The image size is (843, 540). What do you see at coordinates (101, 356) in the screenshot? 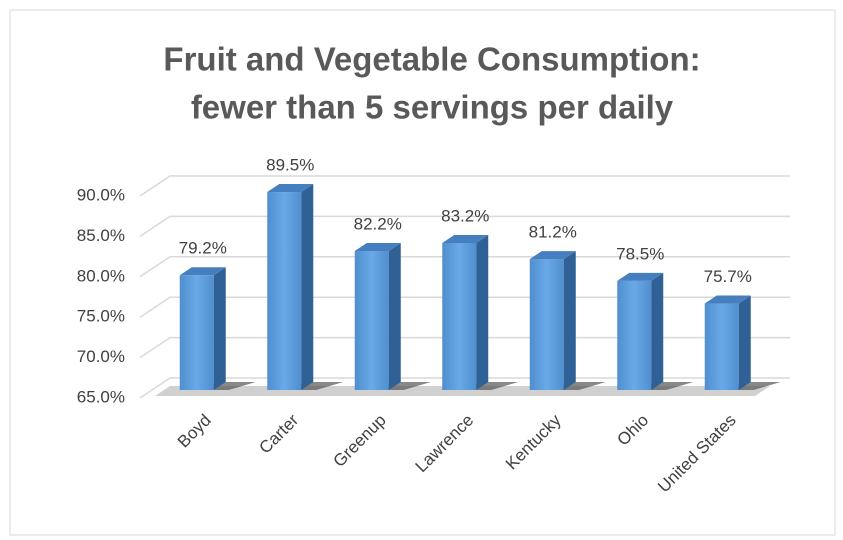
I see `y-tick-label: 70.0%` at bounding box center [101, 356].